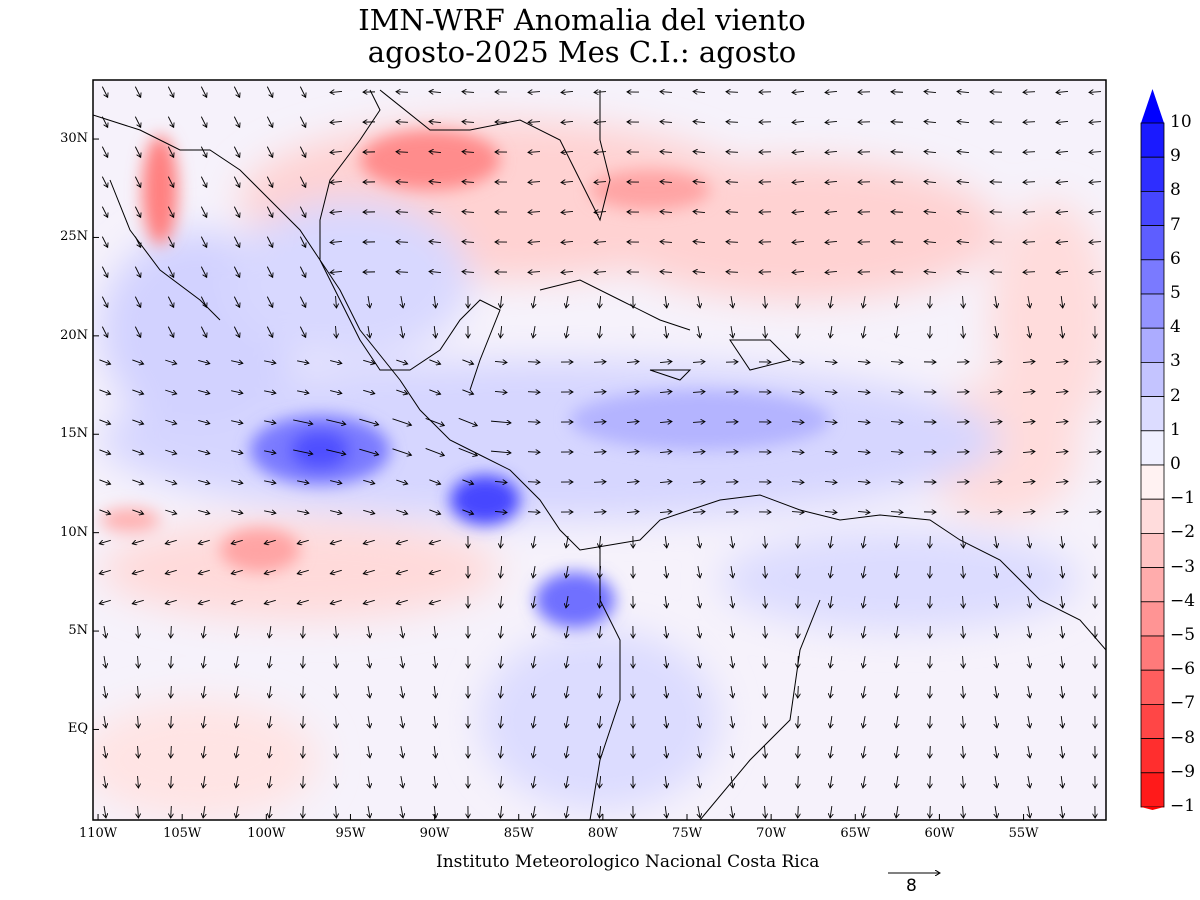  I want to click on colorbar-label: −1, so click(1183, 498).